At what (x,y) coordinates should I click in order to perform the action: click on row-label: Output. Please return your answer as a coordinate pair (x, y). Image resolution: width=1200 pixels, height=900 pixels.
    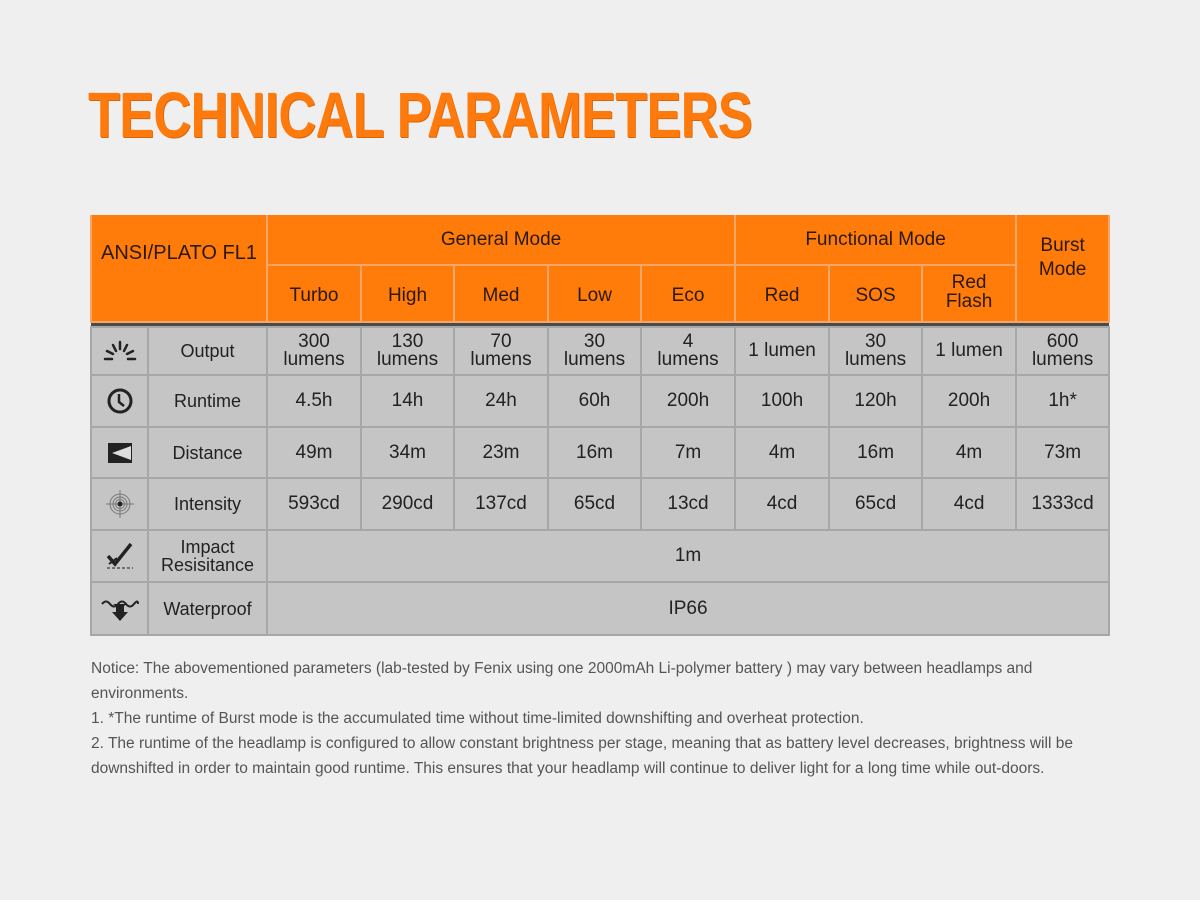
    Looking at the image, I should click on (207, 351).